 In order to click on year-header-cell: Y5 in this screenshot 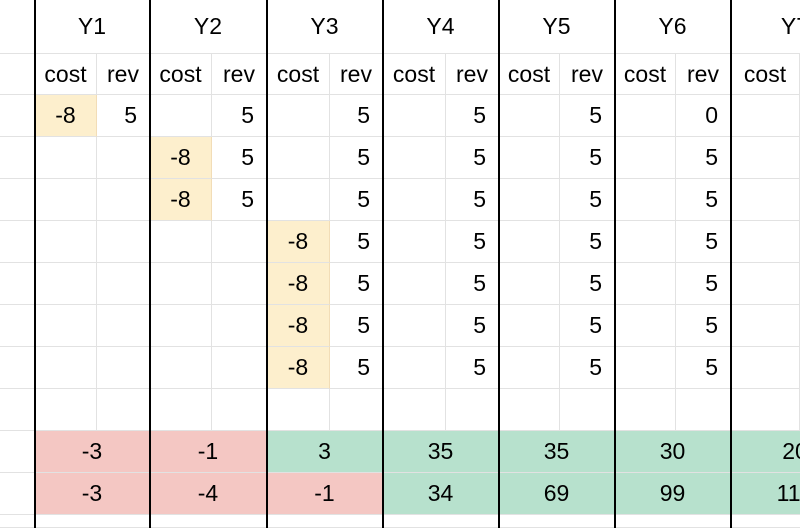, I will do `click(557, 27)`.